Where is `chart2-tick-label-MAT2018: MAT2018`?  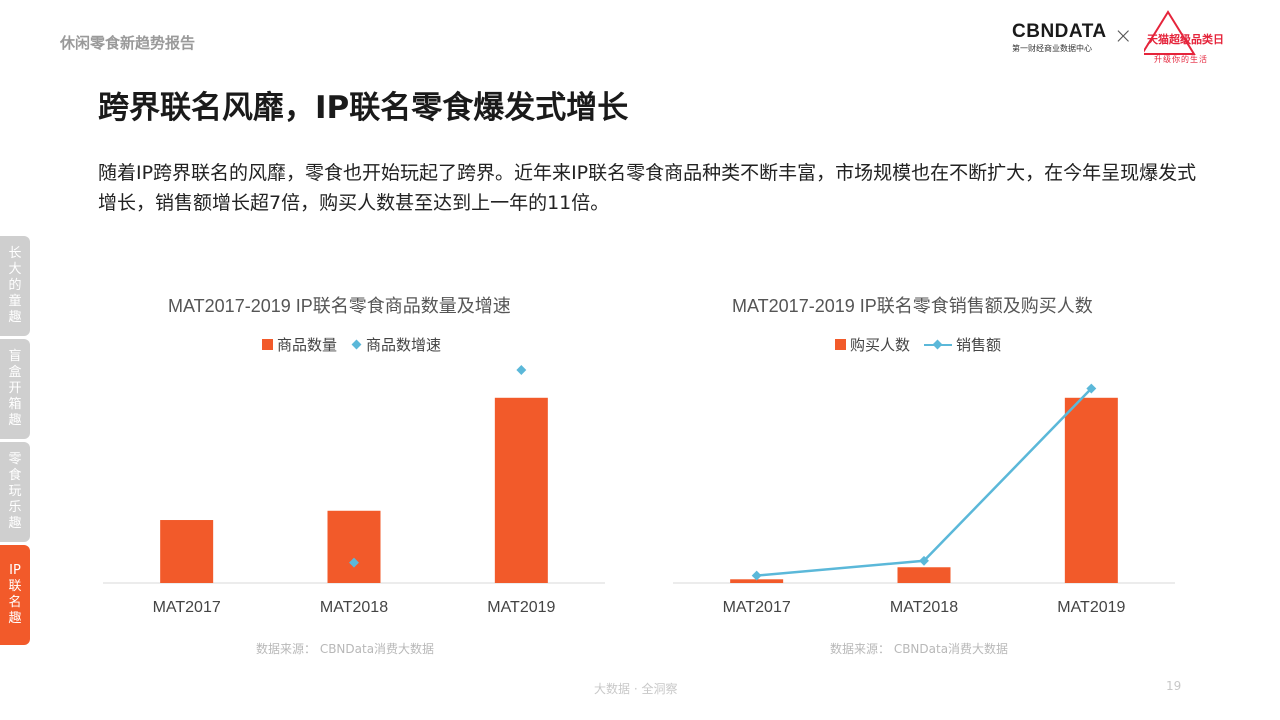
chart2-tick-label-MAT2018: MAT2018 is located at coordinates (924, 607).